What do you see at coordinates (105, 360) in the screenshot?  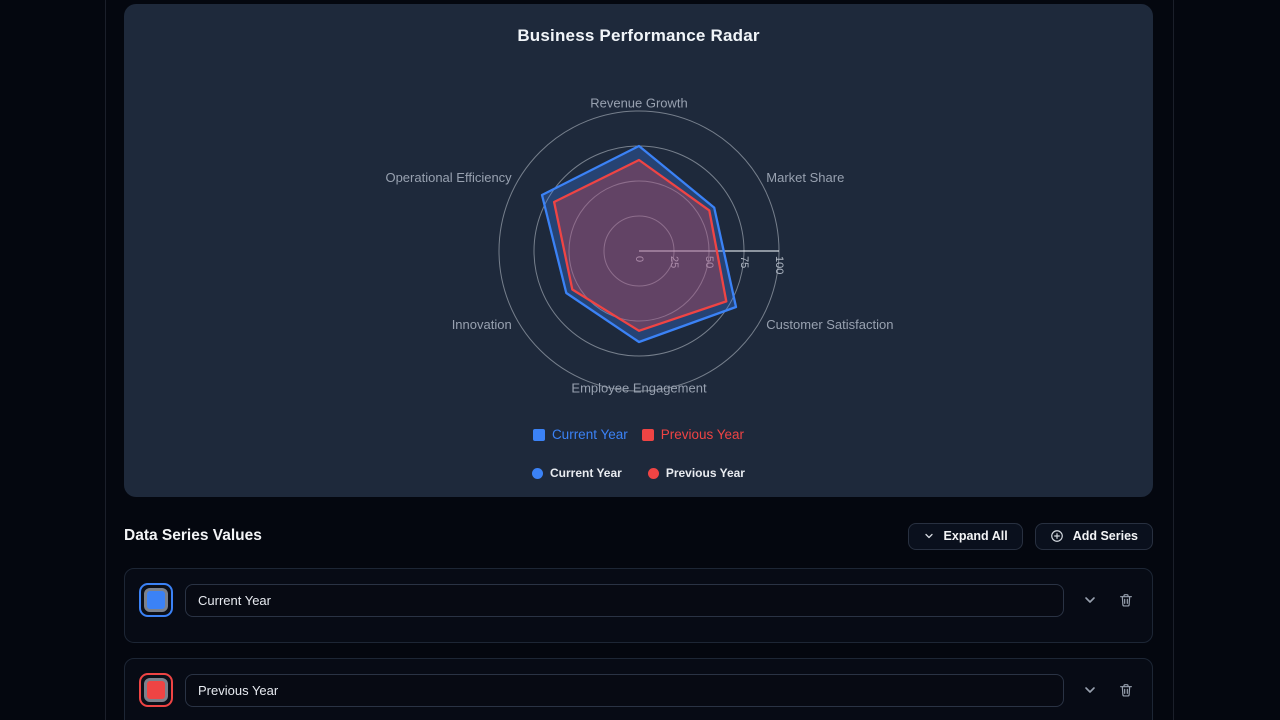 I see `container-border-left` at bounding box center [105, 360].